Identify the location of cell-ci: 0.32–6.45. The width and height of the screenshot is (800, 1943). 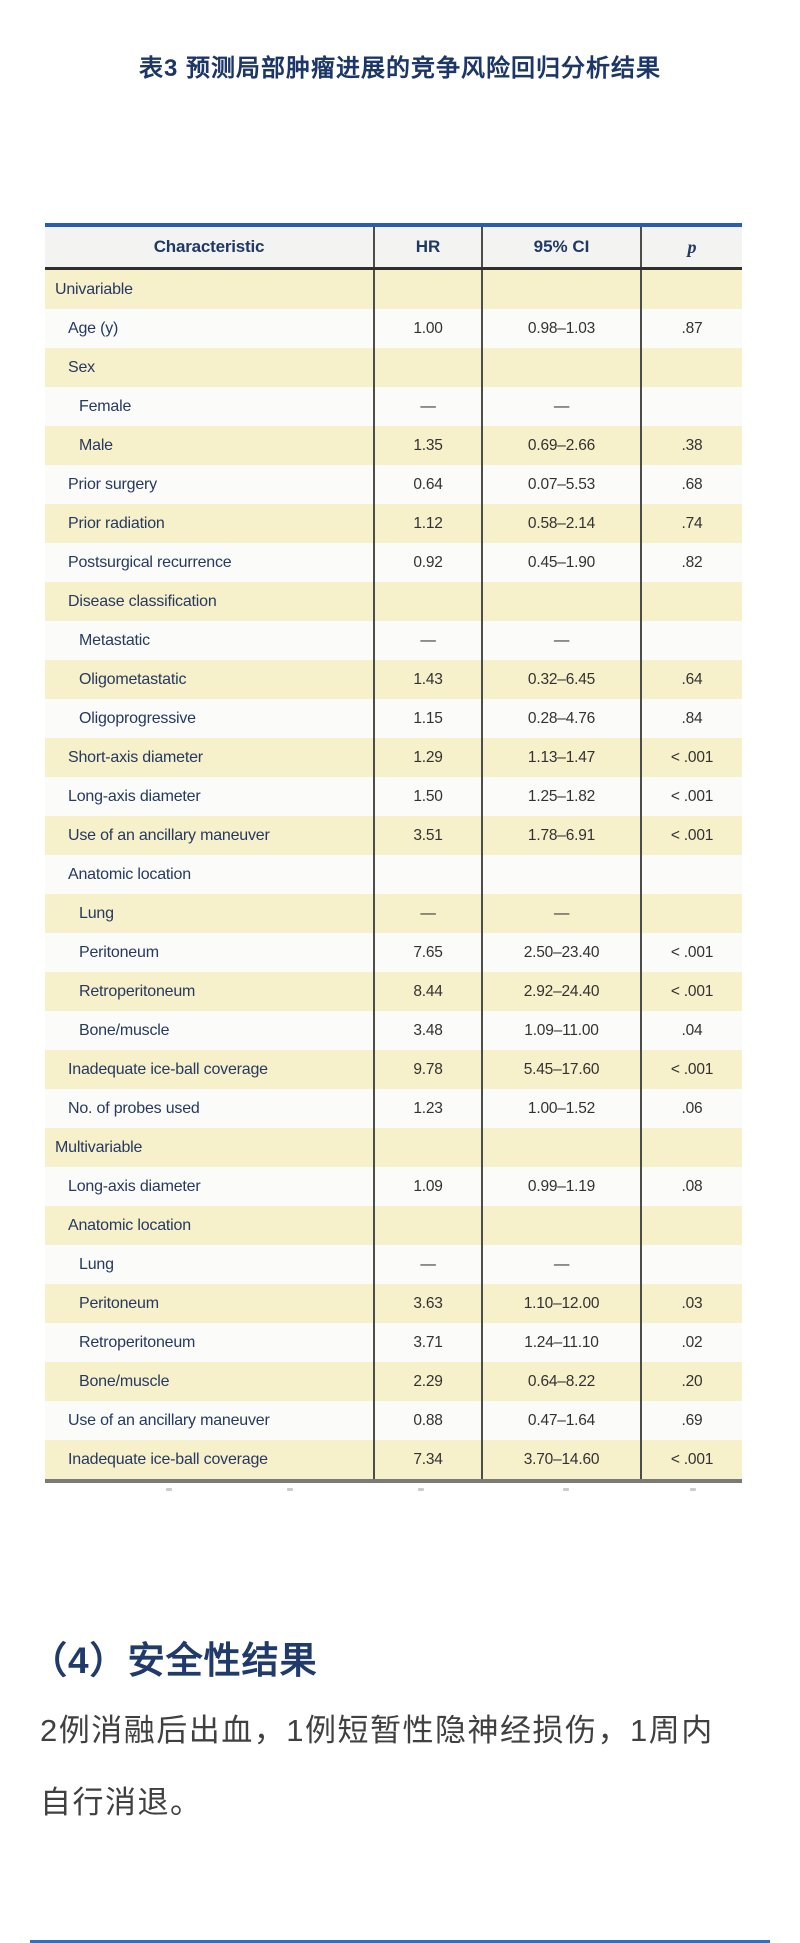
(562, 679).